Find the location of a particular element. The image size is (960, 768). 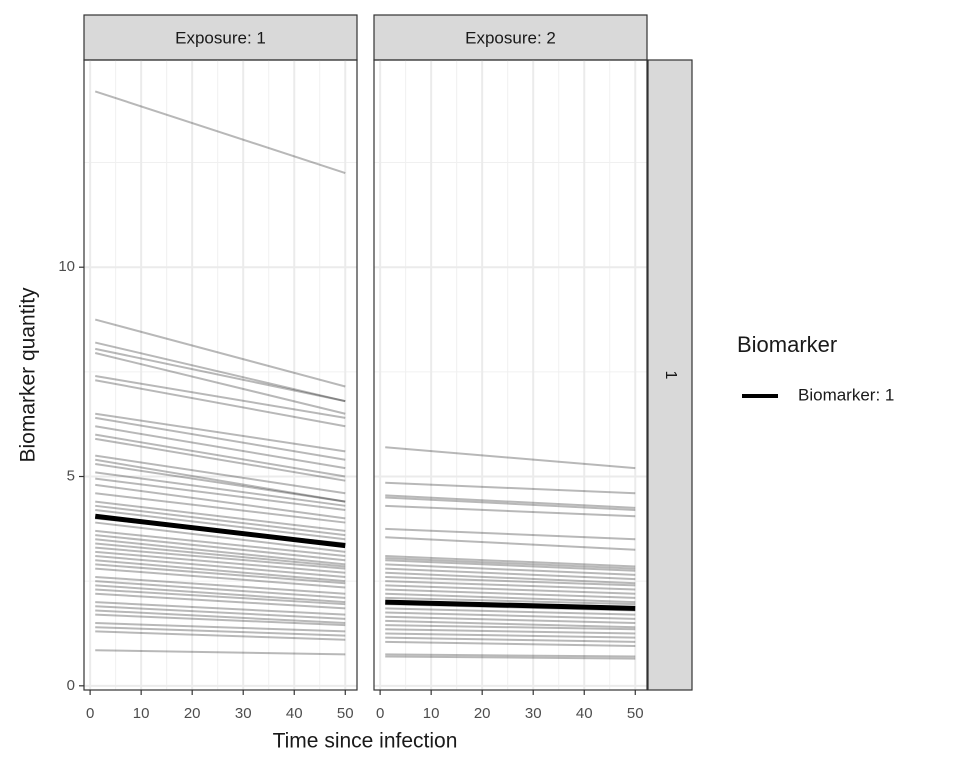

legend-title: Biomarker is located at coordinates (787, 344).